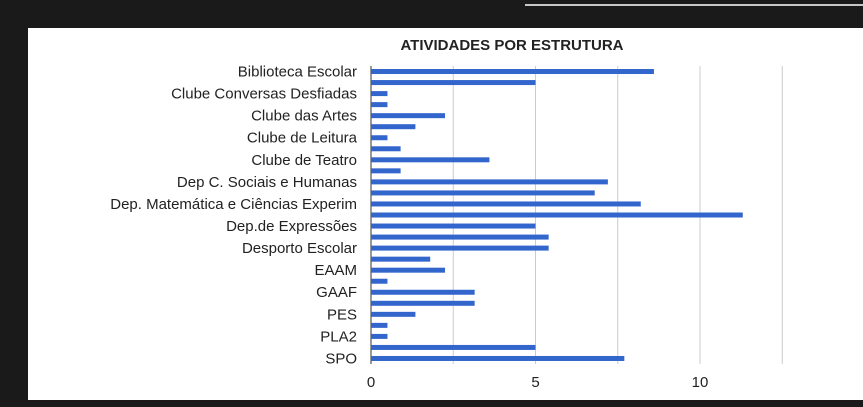 The height and width of the screenshot is (407, 863). What do you see at coordinates (338, 336) in the screenshot?
I see `y-tick-label: PLA2` at bounding box center [338, 336].